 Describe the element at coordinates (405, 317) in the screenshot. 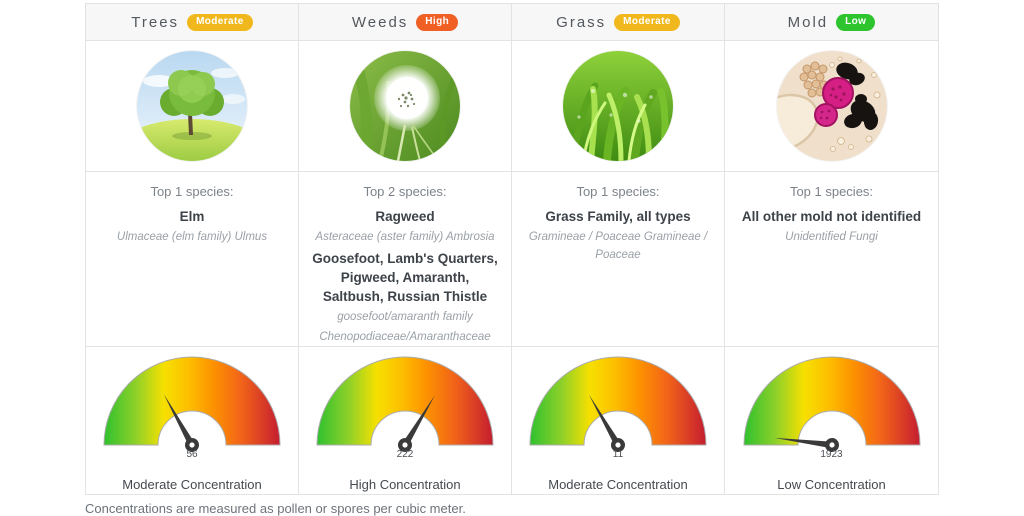

I see `weeds-species-latin-2a: goosefoot/amaranth family` at that location.